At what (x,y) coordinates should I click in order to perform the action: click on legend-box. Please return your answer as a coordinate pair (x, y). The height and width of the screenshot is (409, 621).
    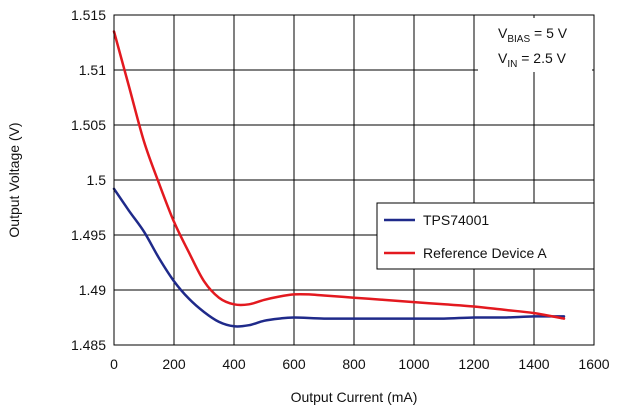
    Looking at the image, I should click on (485, 236).